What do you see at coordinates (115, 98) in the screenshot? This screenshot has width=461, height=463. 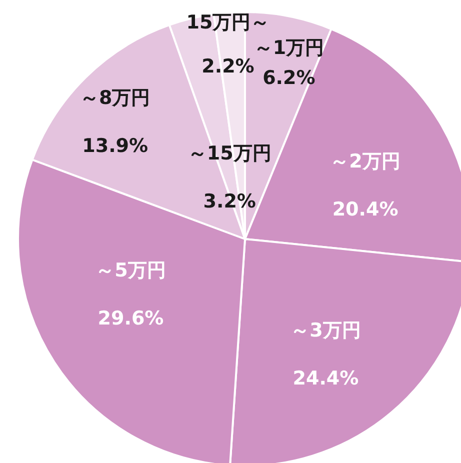 I see `slice-label: ～8万円` at bounding box center [115, 98].